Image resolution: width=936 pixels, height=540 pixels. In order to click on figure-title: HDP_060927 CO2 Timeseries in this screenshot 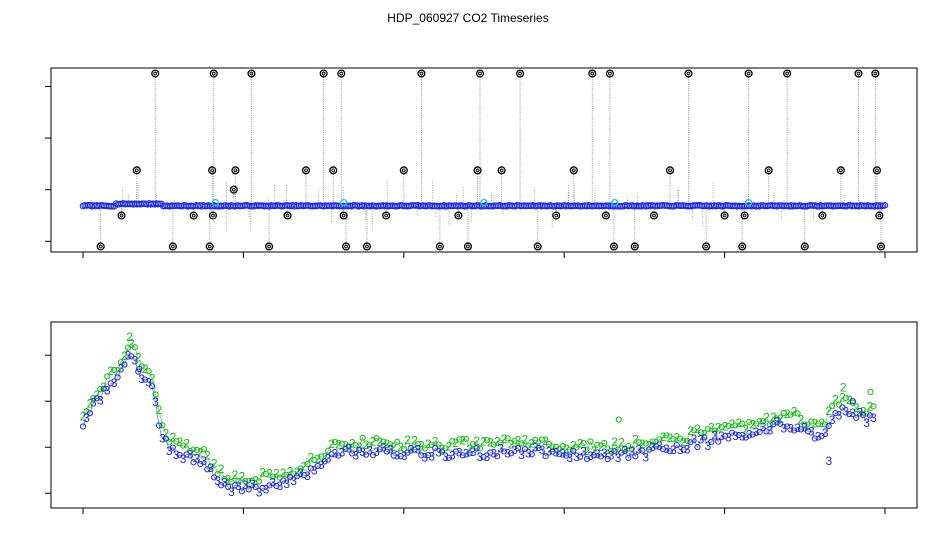, I will do `click(467, 18)`.